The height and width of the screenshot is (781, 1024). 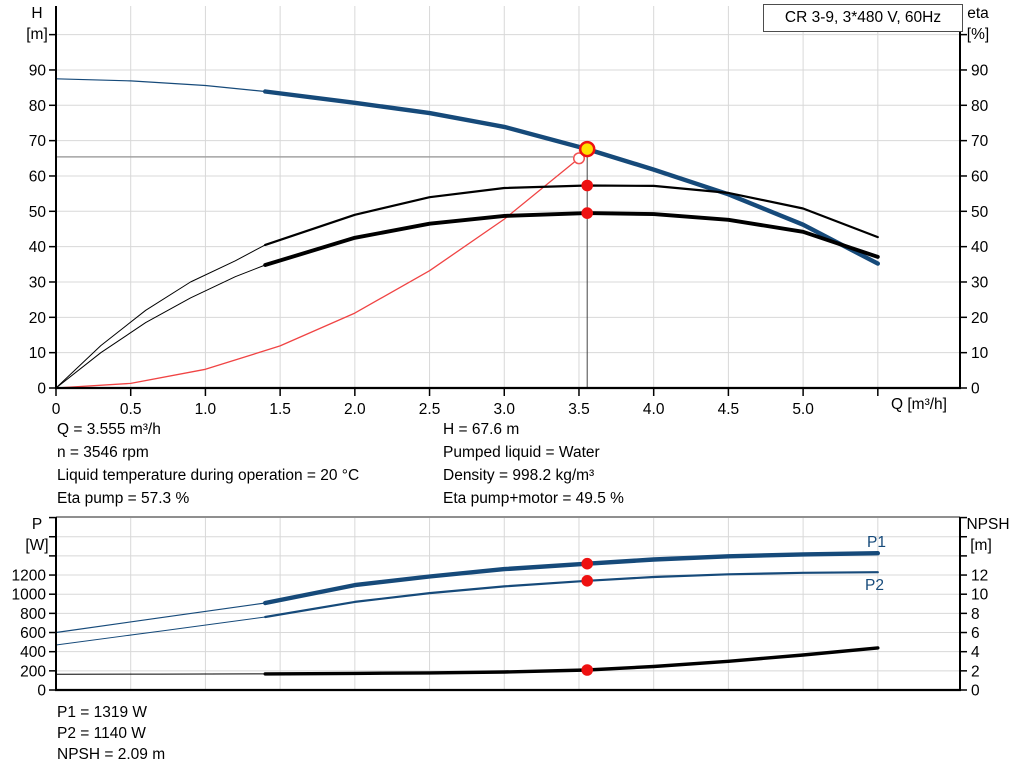 I want to click on svg-text: 6, so click(x=975, y=633).